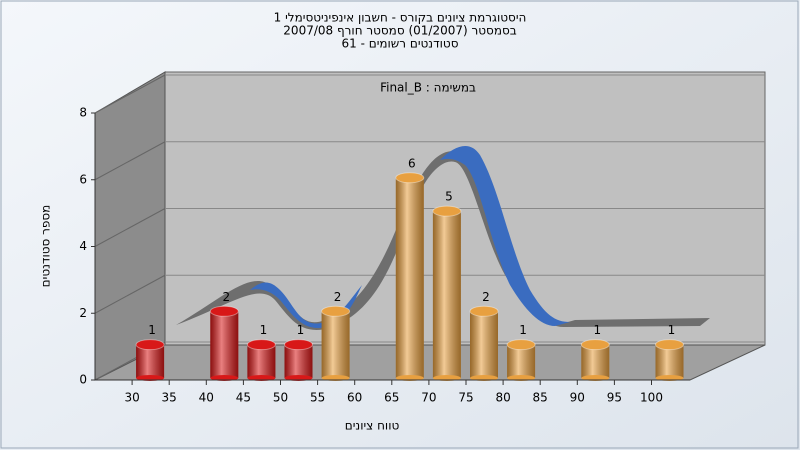 Image resolution: width=800 pixels, height=454 pixels. Describe the element at coordinates (83, 246) in the screenshot. I see `y-tick-label: 4` at that location.